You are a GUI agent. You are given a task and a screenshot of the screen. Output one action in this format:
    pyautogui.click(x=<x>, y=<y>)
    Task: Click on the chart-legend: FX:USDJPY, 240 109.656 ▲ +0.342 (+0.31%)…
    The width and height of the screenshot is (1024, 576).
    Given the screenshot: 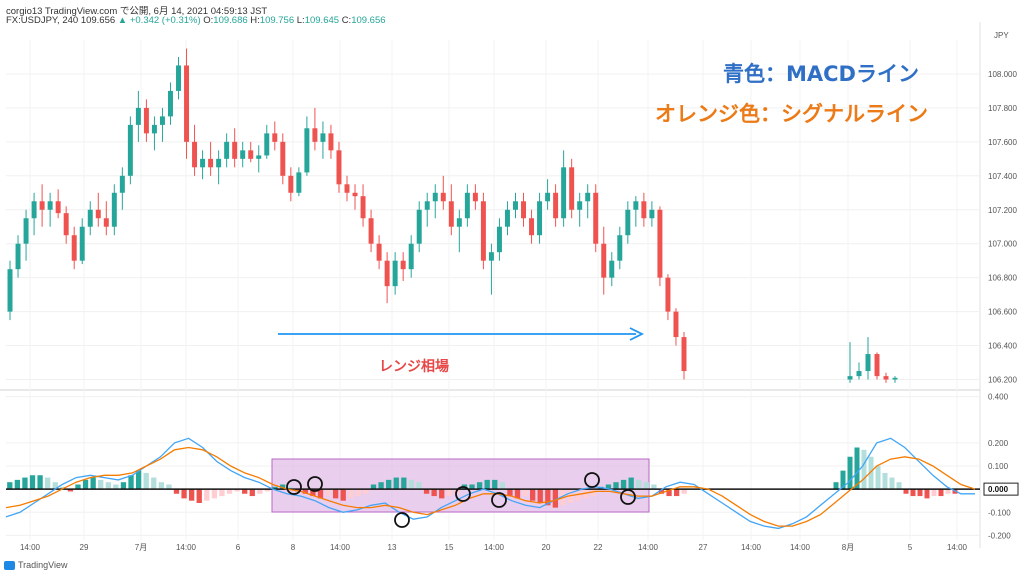 What is the action you would take?
    pyautogui.click(x=196, y=20)
    